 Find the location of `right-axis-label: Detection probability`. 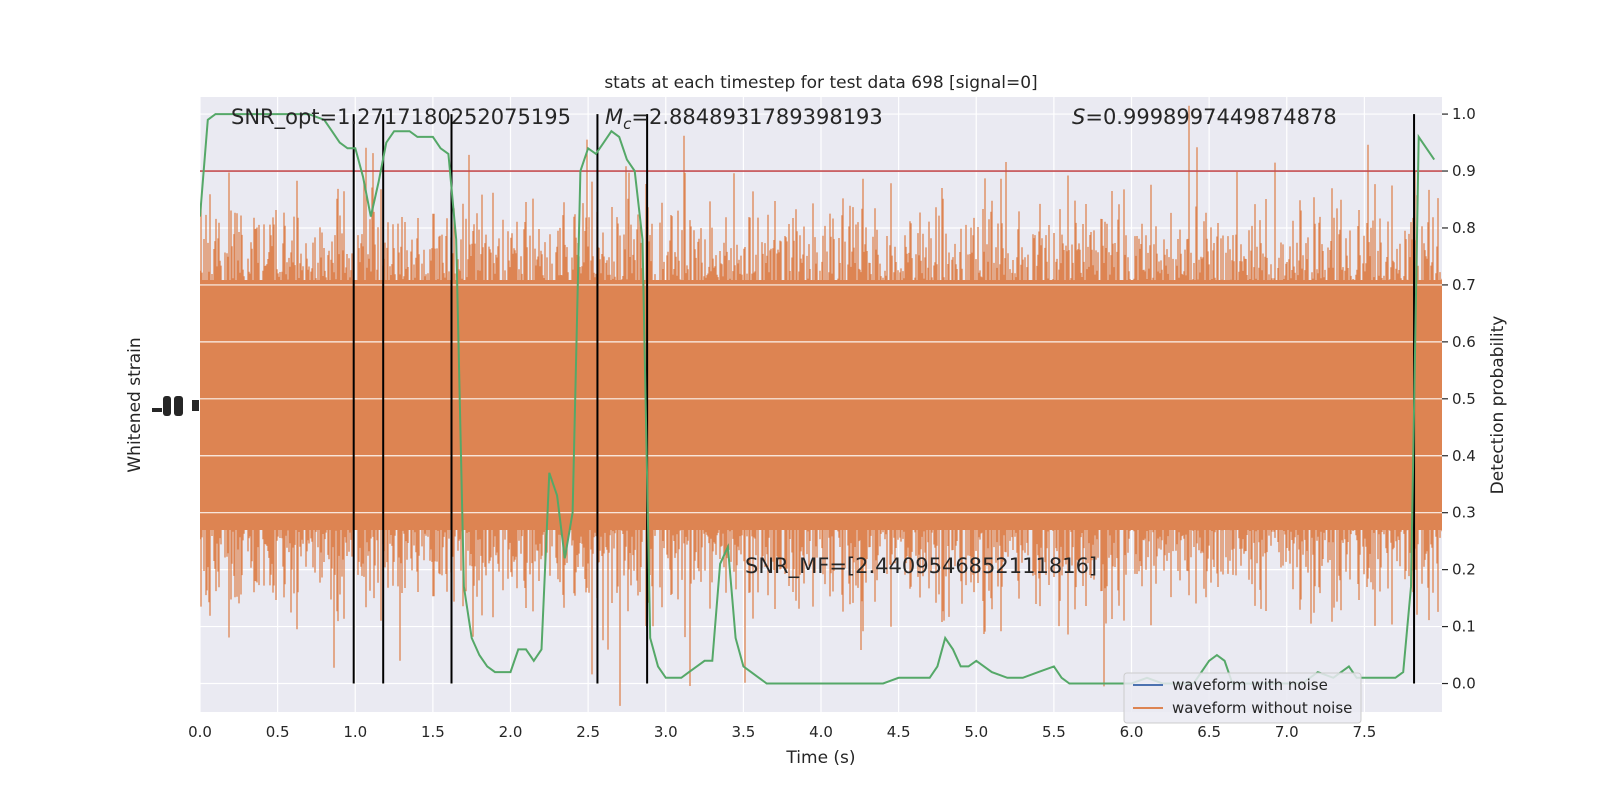

right-axis-label: Detection probability is located at coordinates (1498, 405).